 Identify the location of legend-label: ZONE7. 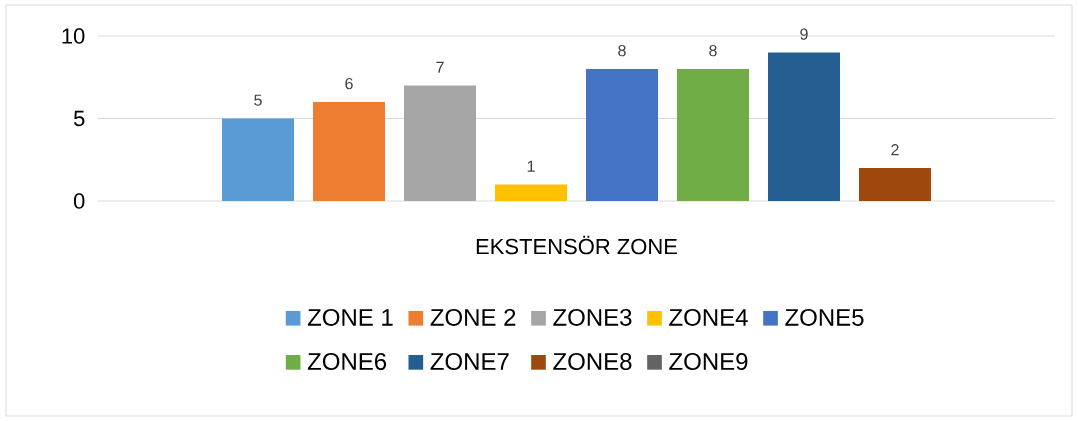
(469, 361).